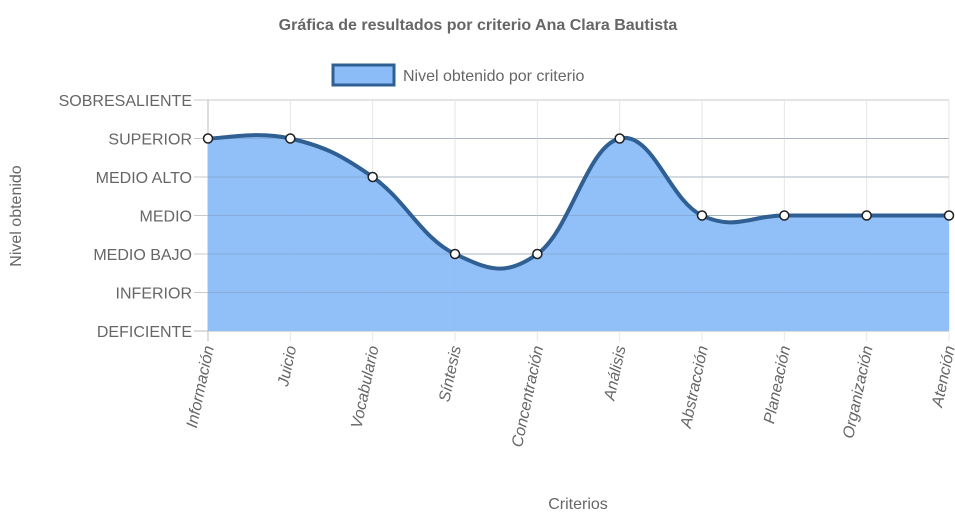 The width and height of the screenshot is (955, 522). Describe the element at coordinates (201, 386) in the screenshot. I see `x-tick-label: Información` at that location.